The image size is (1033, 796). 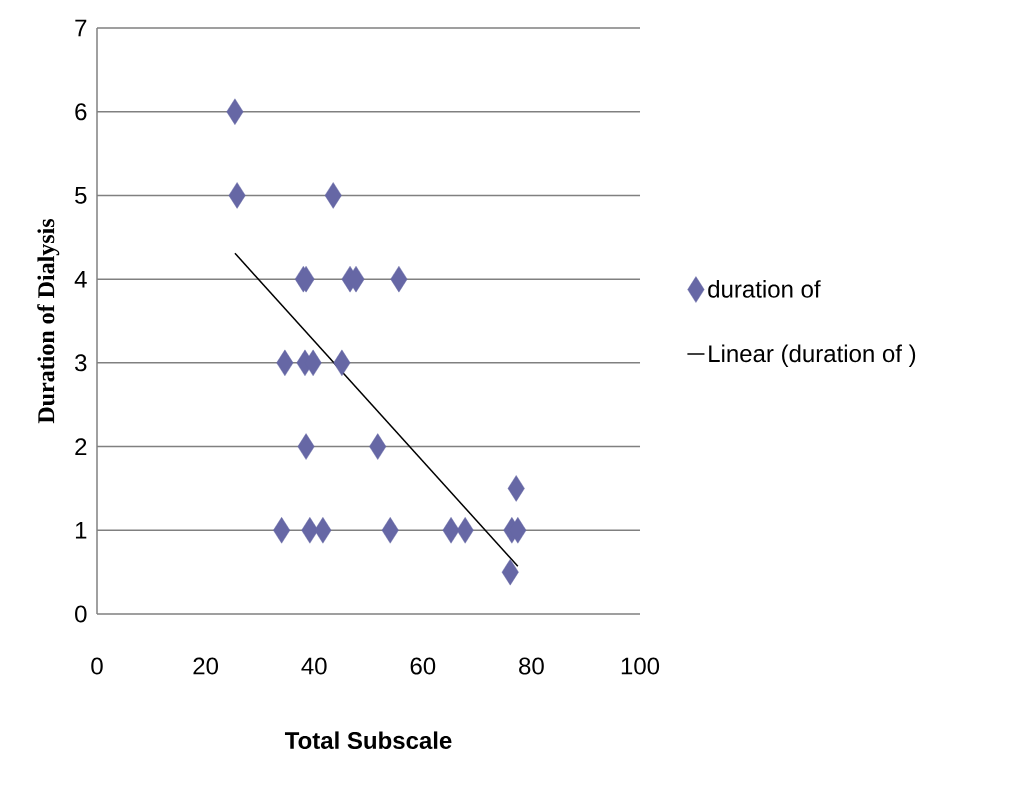 What do you see at coordinates (81, 530) in the screenshot?
I see `y-tick-label: 1` at bounding box center [81, 530].